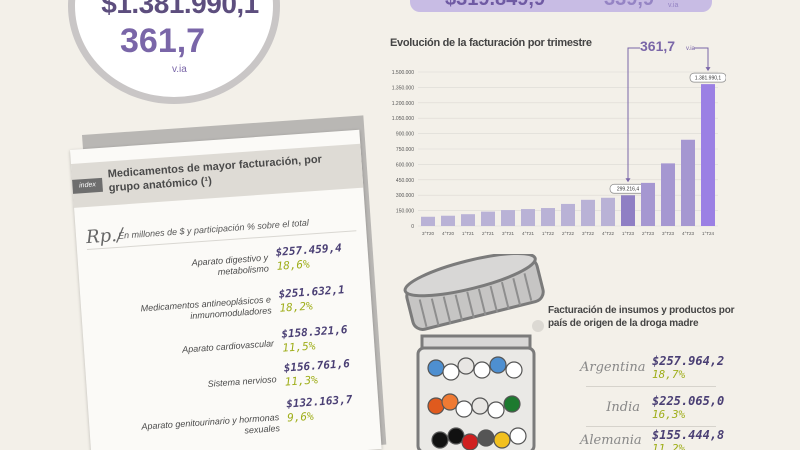 The width and height of the screenshot is (800, 450). What do you see at coordinates (403, 73) in the screenshot?
I see `y-tick-label: 1.500.000` at bounding box center [403, 73].